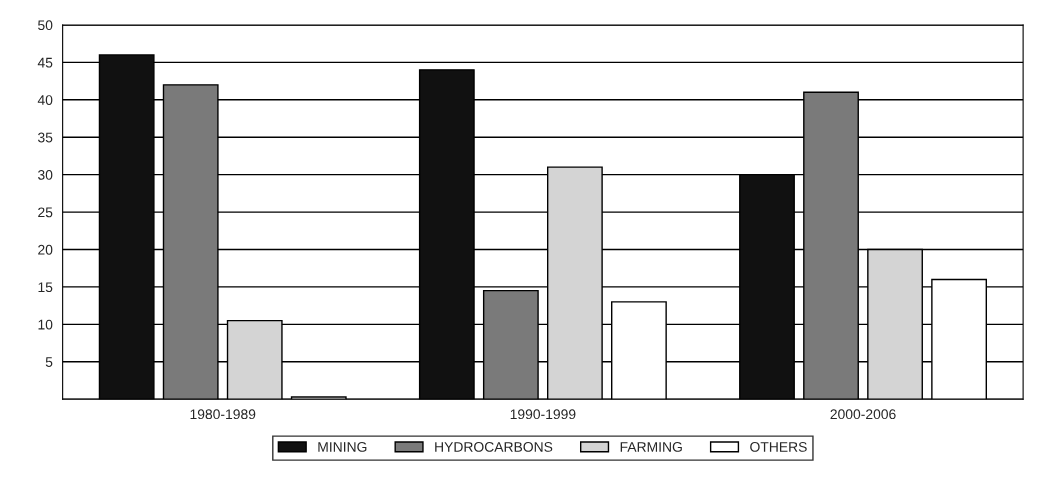 Image resolution: width=1044 pixels, height=499 pixels. Describe the element at coordinates (651, 447) in the screenshot. I see `legend-label: FARMING` at that location.